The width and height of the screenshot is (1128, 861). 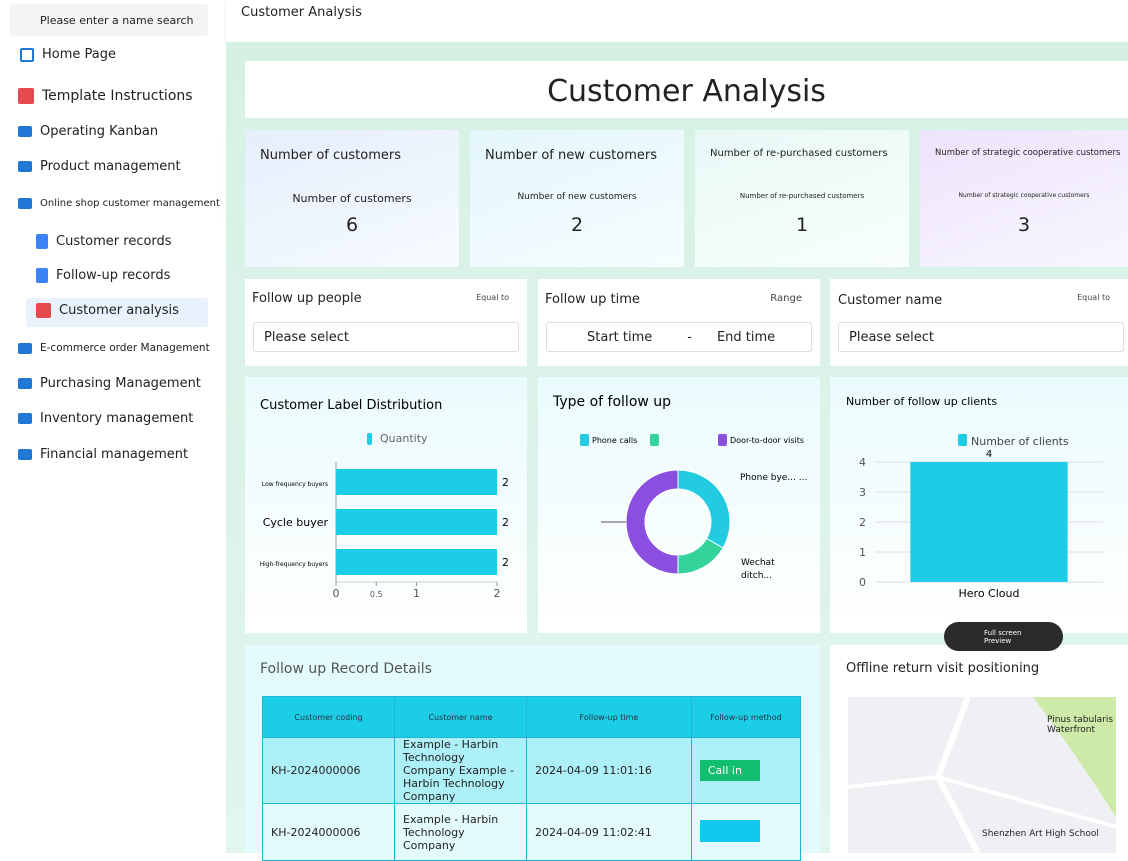 I want to click on menu-item: Follow-up records, so click(x=103, y=275).